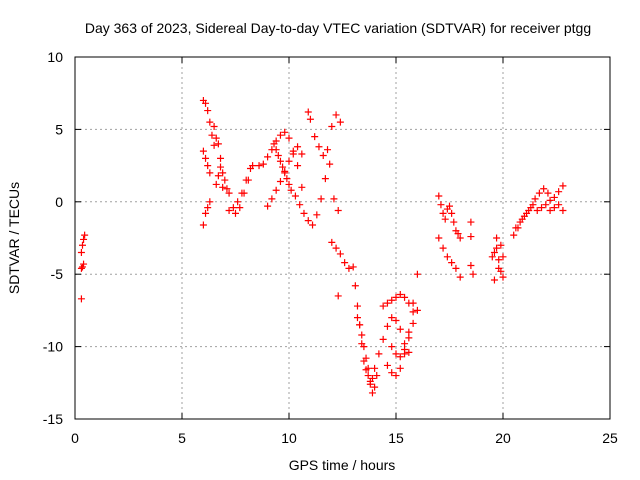 The height and width of the screenshot is (480, 640). I want to click on y-tick-label: -15, so click(53, 419).